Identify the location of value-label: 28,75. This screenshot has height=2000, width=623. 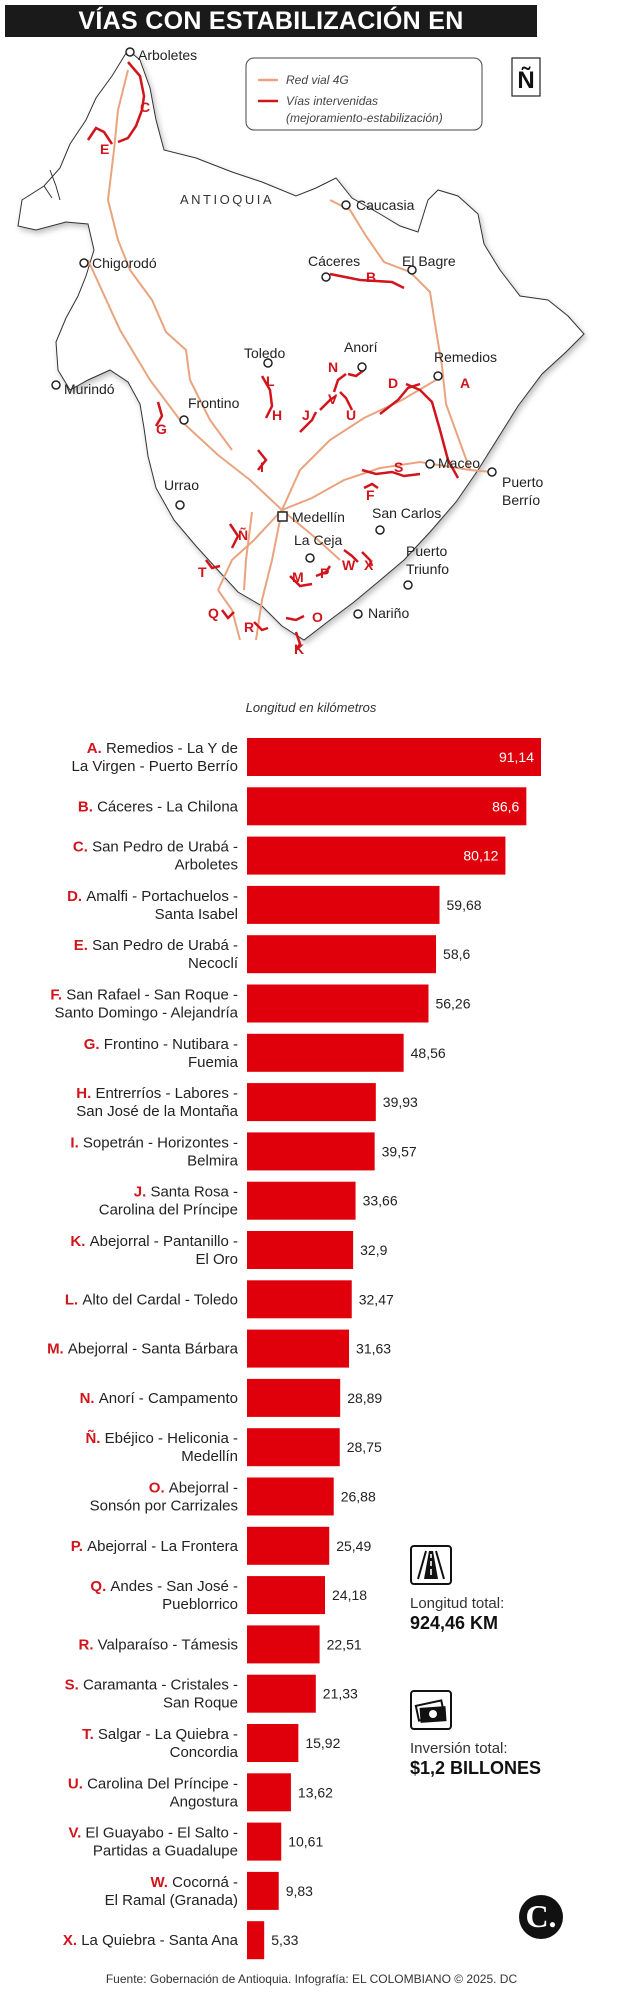
(364, 1447).